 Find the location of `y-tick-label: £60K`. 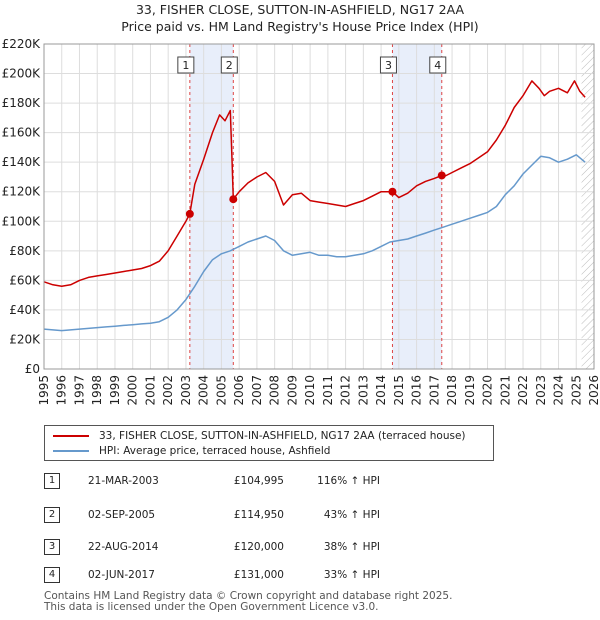

y-tick-label: £60K is located at coordinates (25, 280).